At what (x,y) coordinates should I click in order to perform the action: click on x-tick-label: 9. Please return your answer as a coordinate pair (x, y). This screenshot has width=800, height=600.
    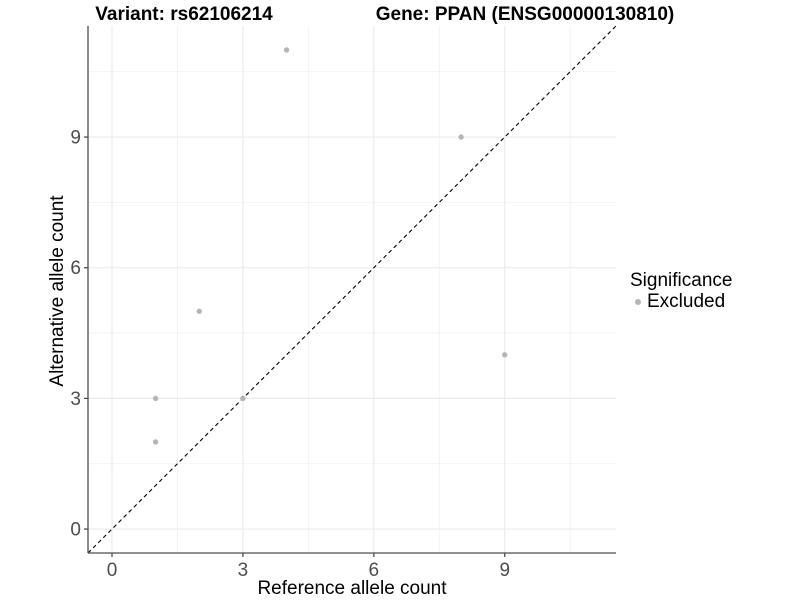
    Looking at the image, I should click on (504, 570).